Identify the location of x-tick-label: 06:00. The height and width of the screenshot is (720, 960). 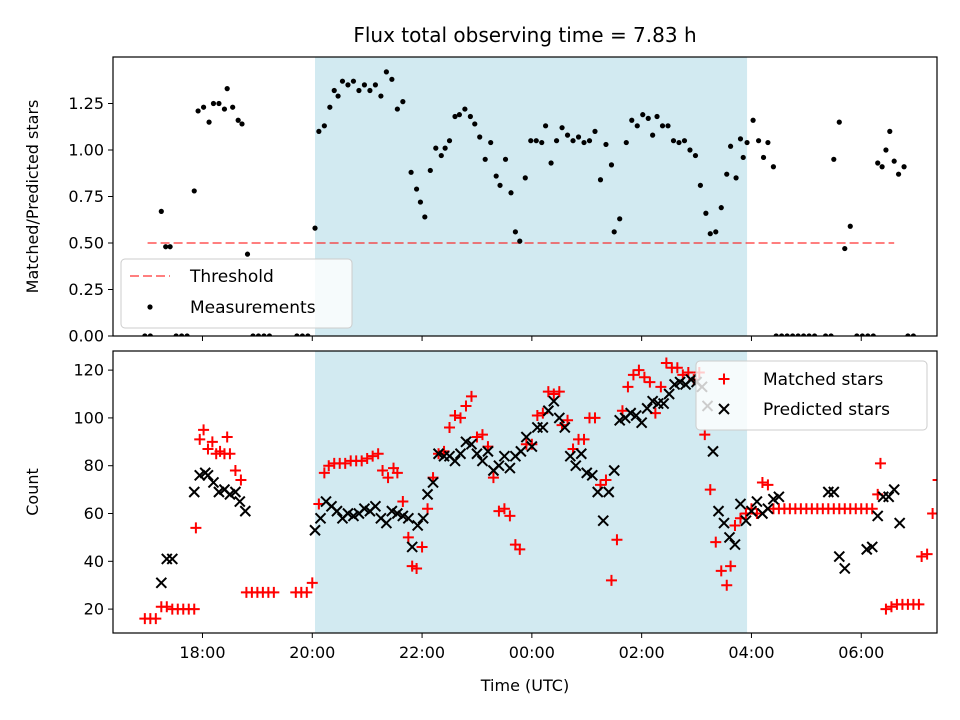
(861, 652).